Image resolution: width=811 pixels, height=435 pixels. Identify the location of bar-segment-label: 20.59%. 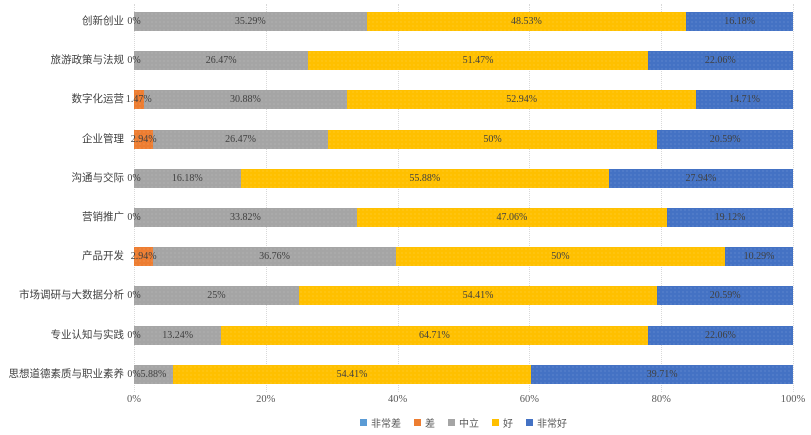
(725, 139).